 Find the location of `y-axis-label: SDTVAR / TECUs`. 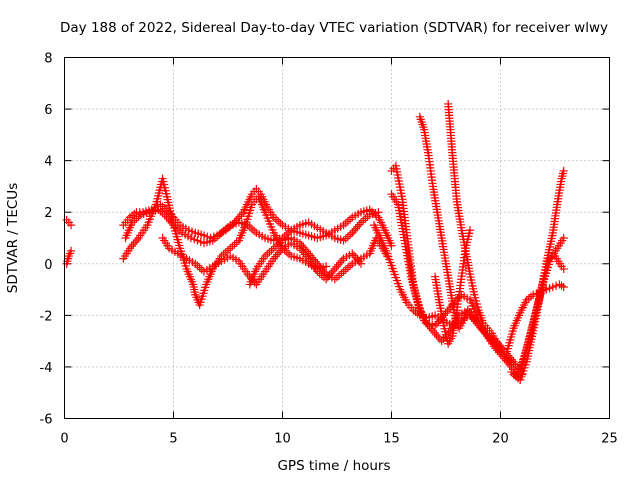

y-axis-label: SDTVAR / TECUs is located at coordinates (13, 238).